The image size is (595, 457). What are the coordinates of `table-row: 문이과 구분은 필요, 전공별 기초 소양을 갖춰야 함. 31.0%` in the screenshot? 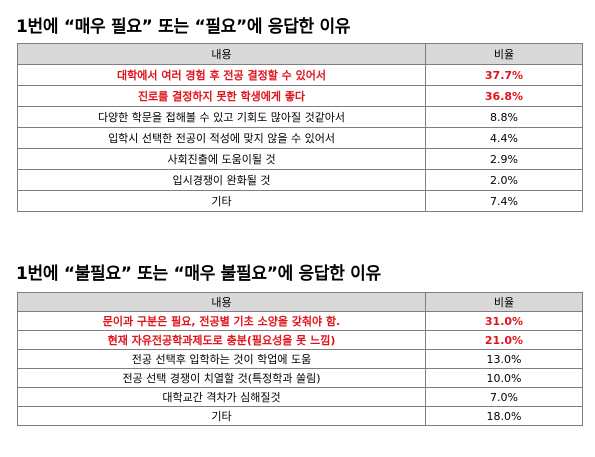 It's located at (300, 321).